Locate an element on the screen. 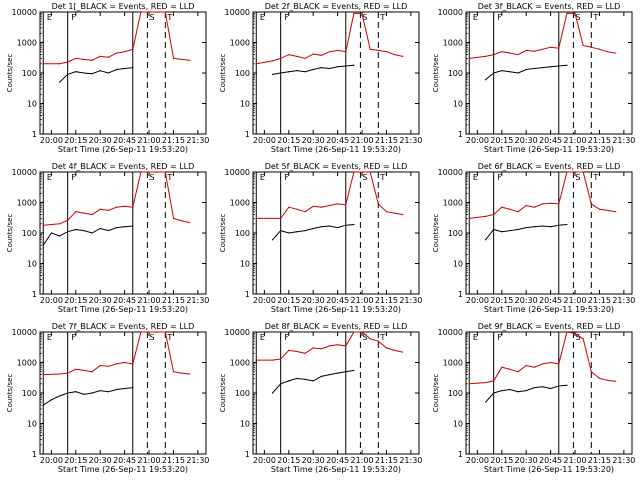 This screenshot has height=480, width=640. chart-title: Det 1[_BLACK = Events, RED = LLD is located at coordinates (123, 6).